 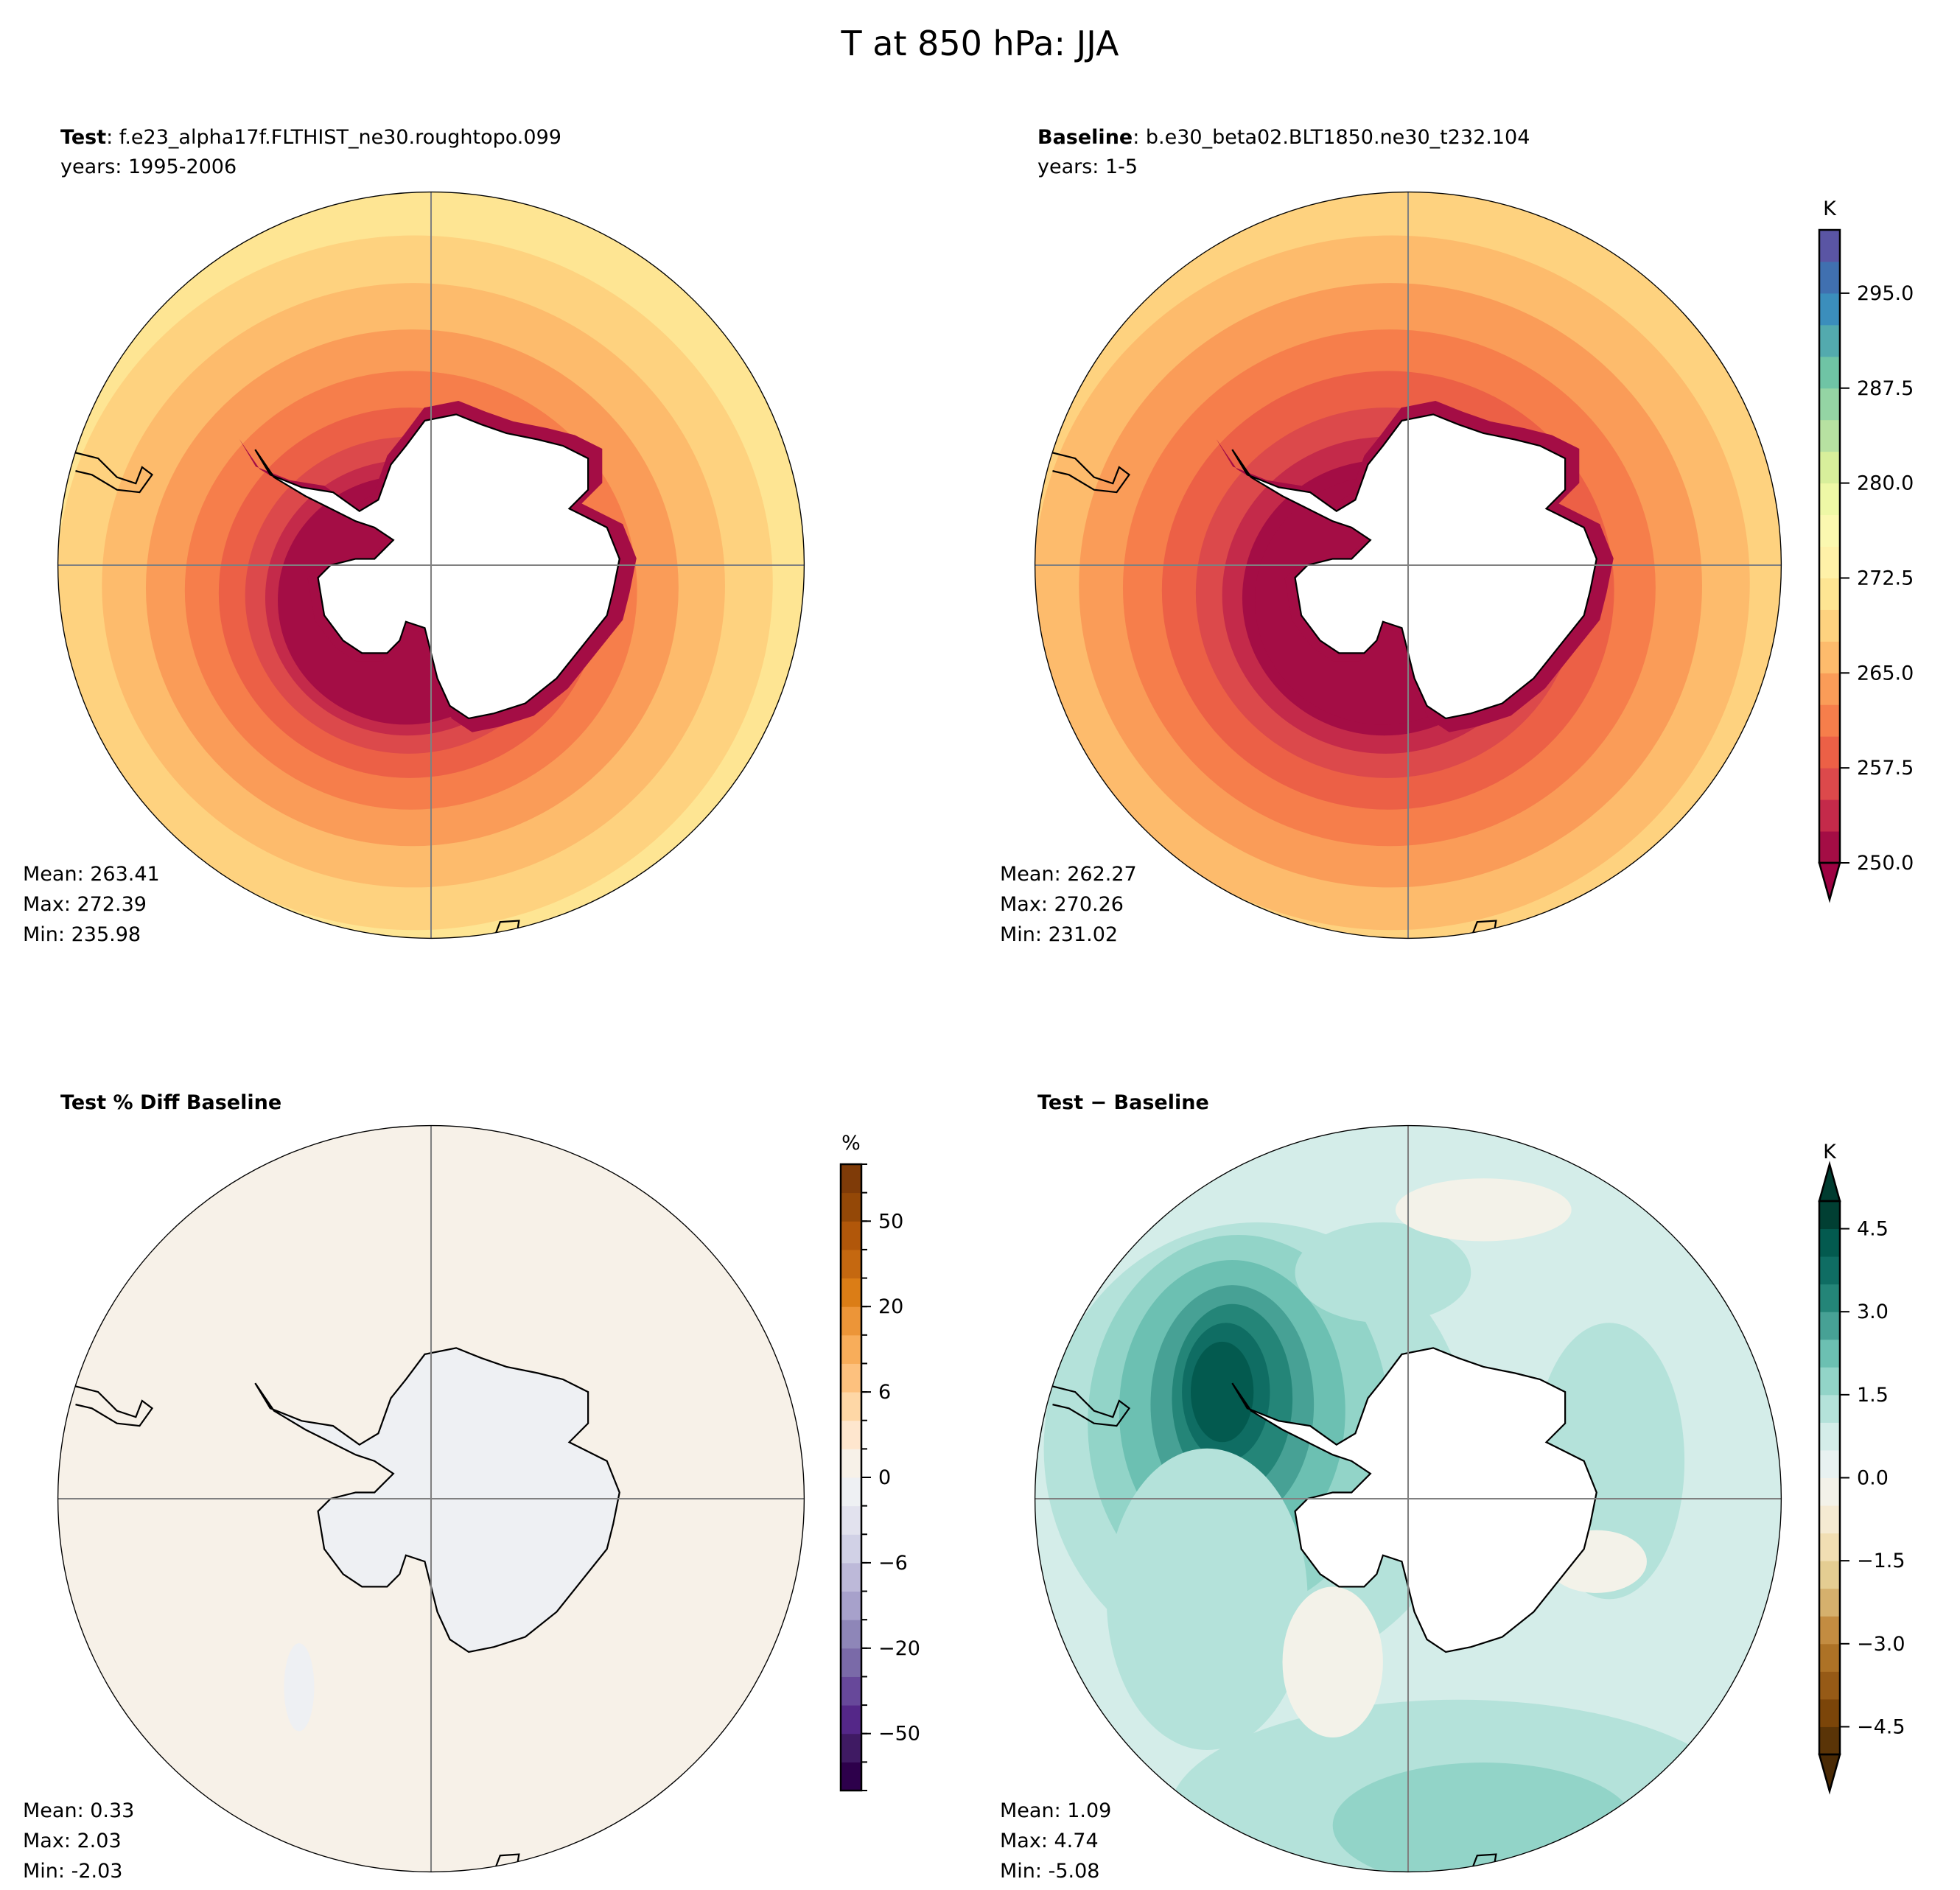 I want to click on colorbar-tick-label: 6, so click(x=884, y=1392).